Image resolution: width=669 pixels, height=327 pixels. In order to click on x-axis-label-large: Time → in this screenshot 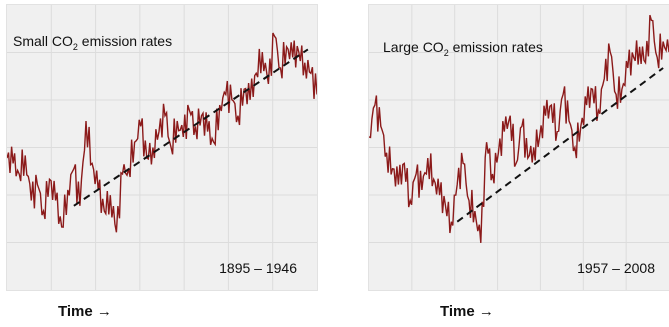, I will do `click(467, 311)`.